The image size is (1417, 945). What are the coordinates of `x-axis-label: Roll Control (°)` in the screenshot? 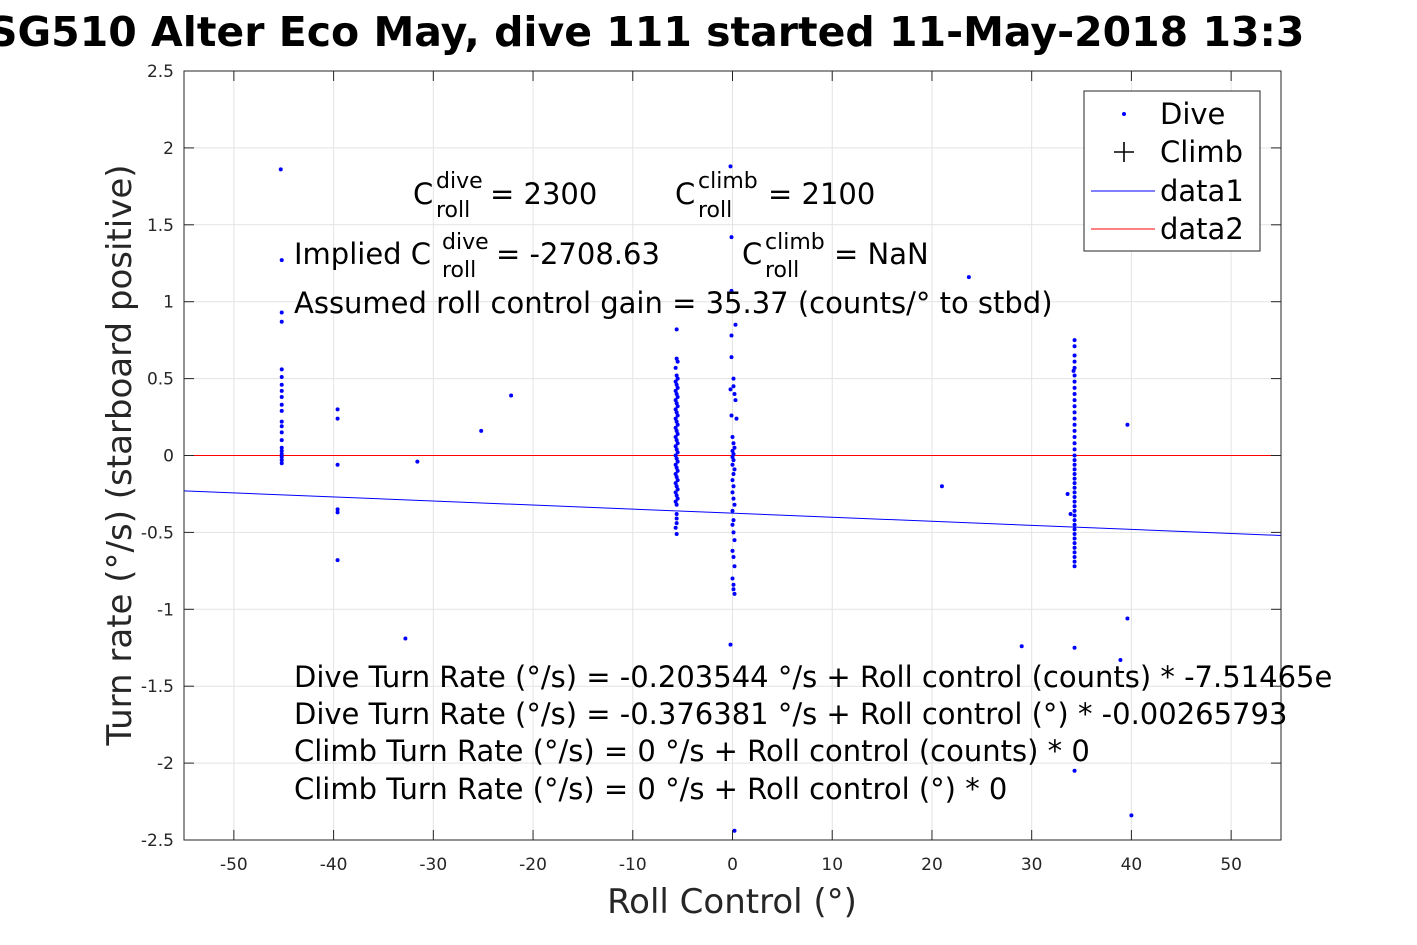 It's located at (732, 902).